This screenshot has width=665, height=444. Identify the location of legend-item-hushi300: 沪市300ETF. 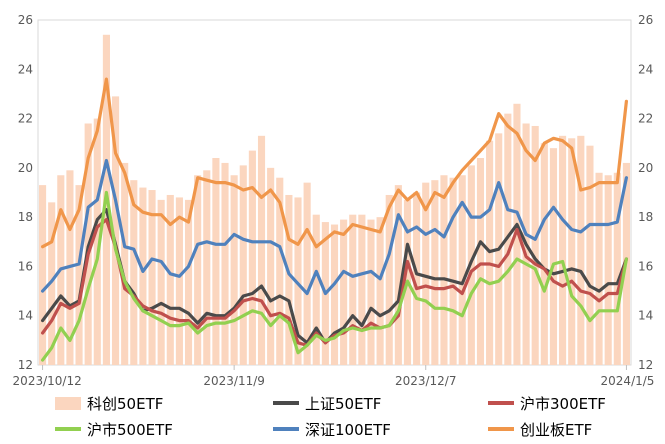
(547, 403).